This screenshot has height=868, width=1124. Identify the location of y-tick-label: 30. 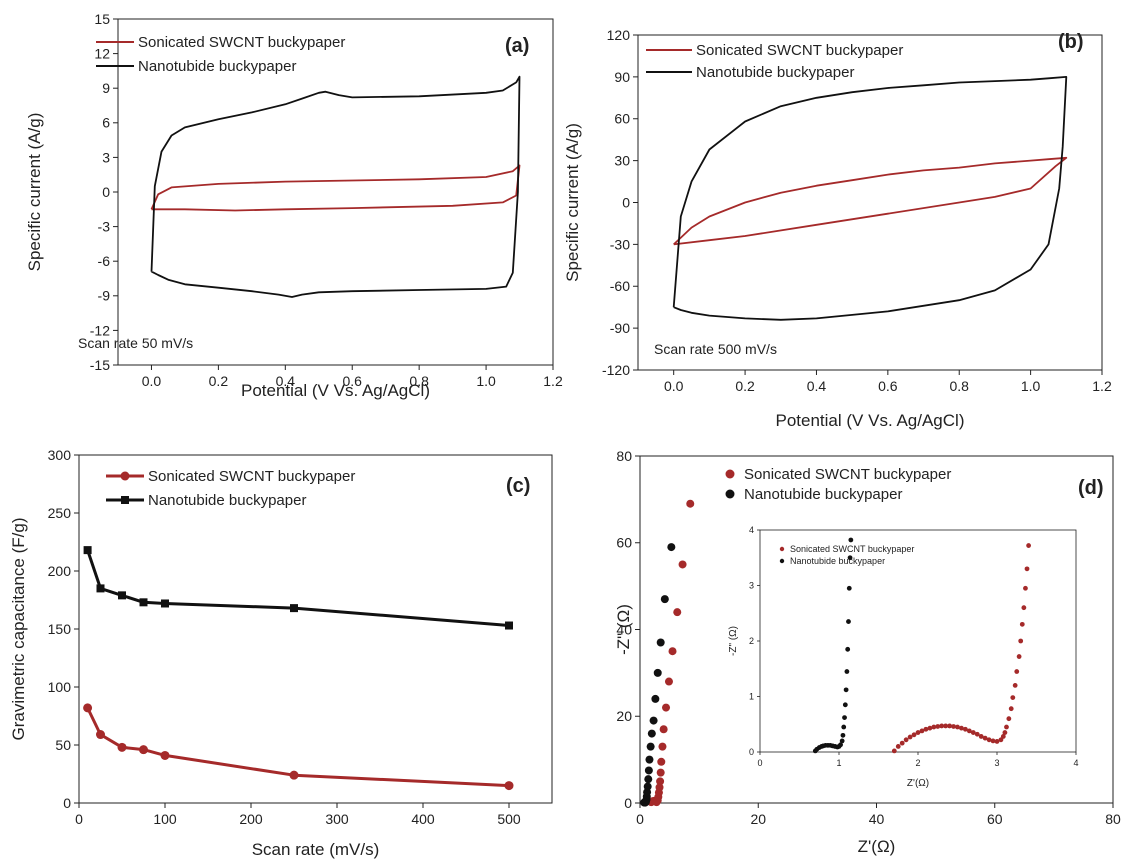
(622, 161).